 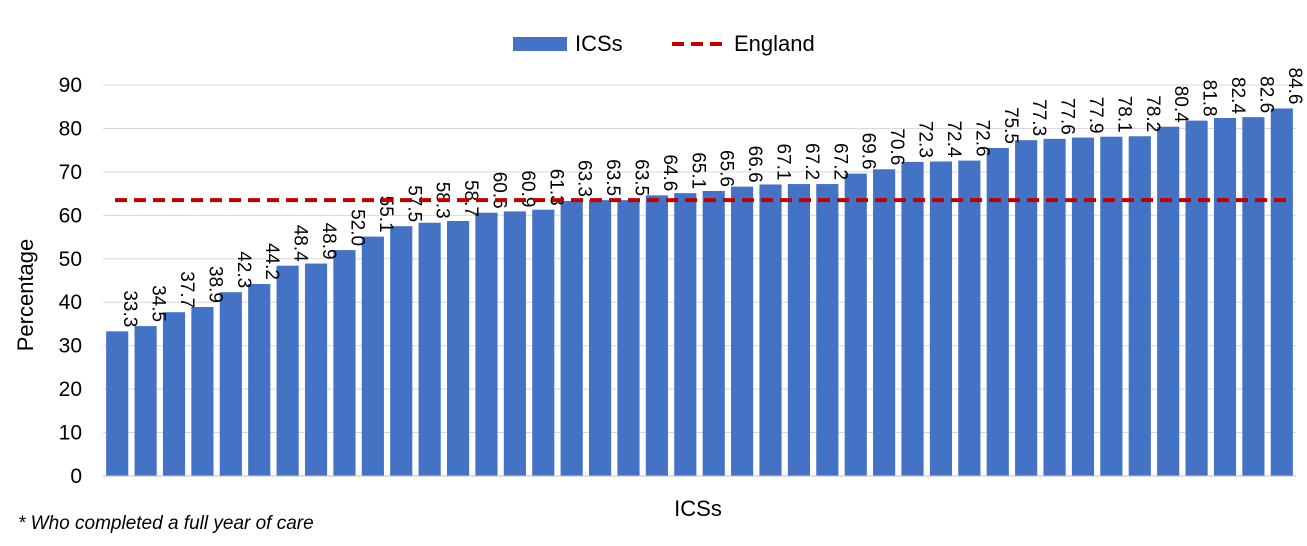 I want to click on bar-data-label: 66.6, so click(x=754, y=164).